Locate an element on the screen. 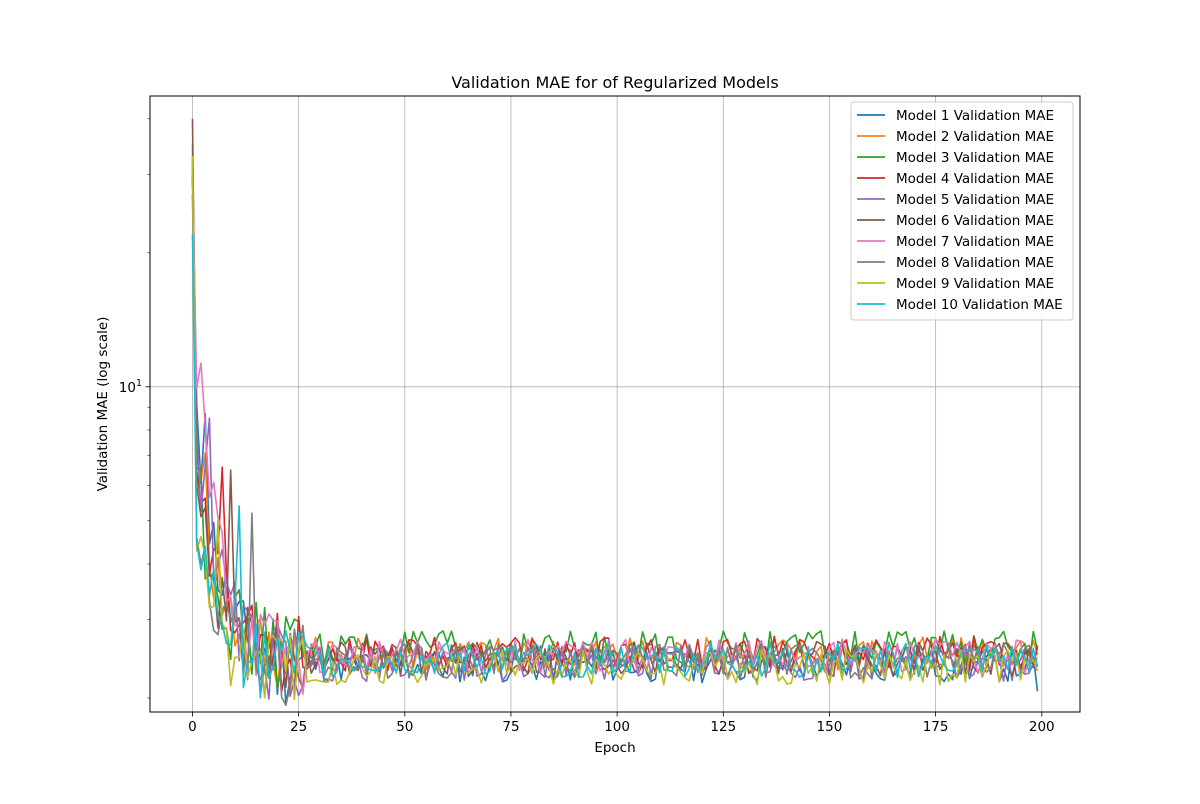 Image resolution: width=1200 pixels, height=804 pixels. legend-label: Model 4 Validation MAE is located at coordinates (975, 179).